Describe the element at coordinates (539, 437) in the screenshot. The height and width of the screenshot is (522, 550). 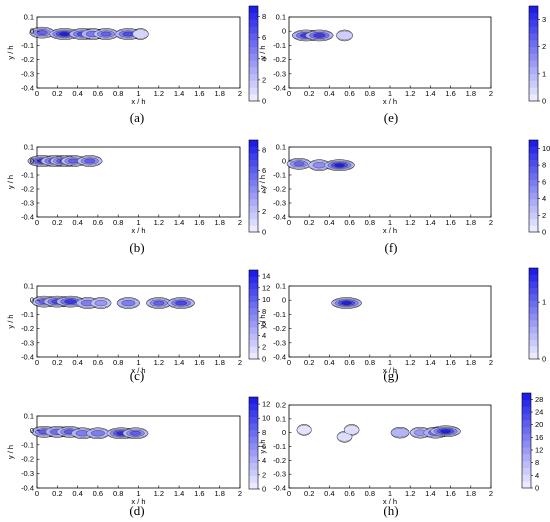
I see `colorbar-tick-label: 16` at that location.